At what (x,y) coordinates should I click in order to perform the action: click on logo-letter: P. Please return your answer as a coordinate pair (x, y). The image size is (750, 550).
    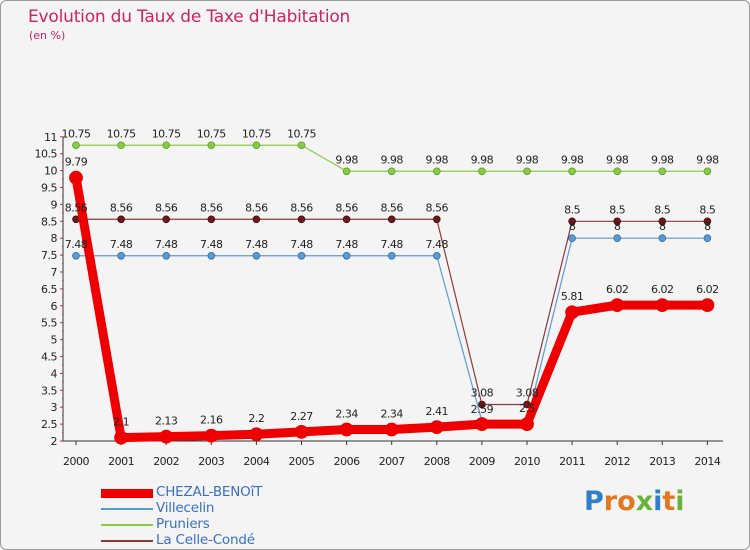
    Looking at the image, I should click on (594, 501).